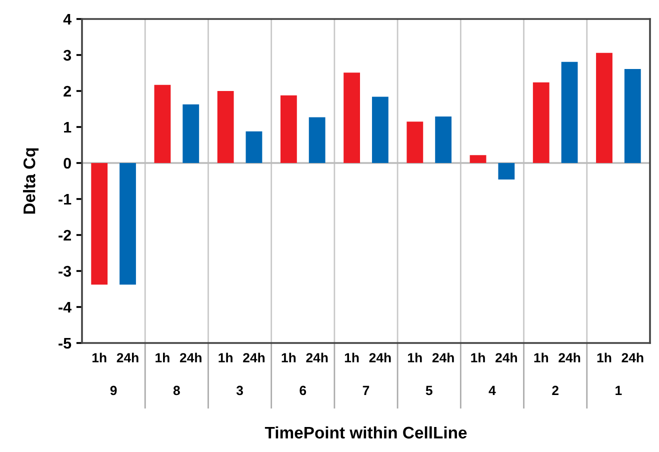 The width and height of the screenshot is (659, 452). I want to click on x-axis-title: TimePoint within CellLine, so click(365, 432).